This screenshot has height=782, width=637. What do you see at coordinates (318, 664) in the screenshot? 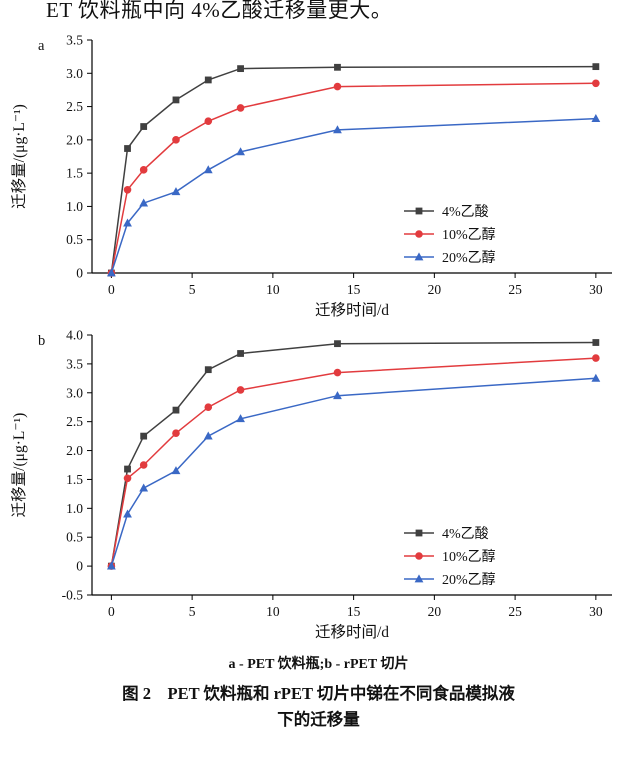
I see `caption-subtitle: a - PET 饮料瓶;b - rPET 切片` at bounding box center [318, 664].